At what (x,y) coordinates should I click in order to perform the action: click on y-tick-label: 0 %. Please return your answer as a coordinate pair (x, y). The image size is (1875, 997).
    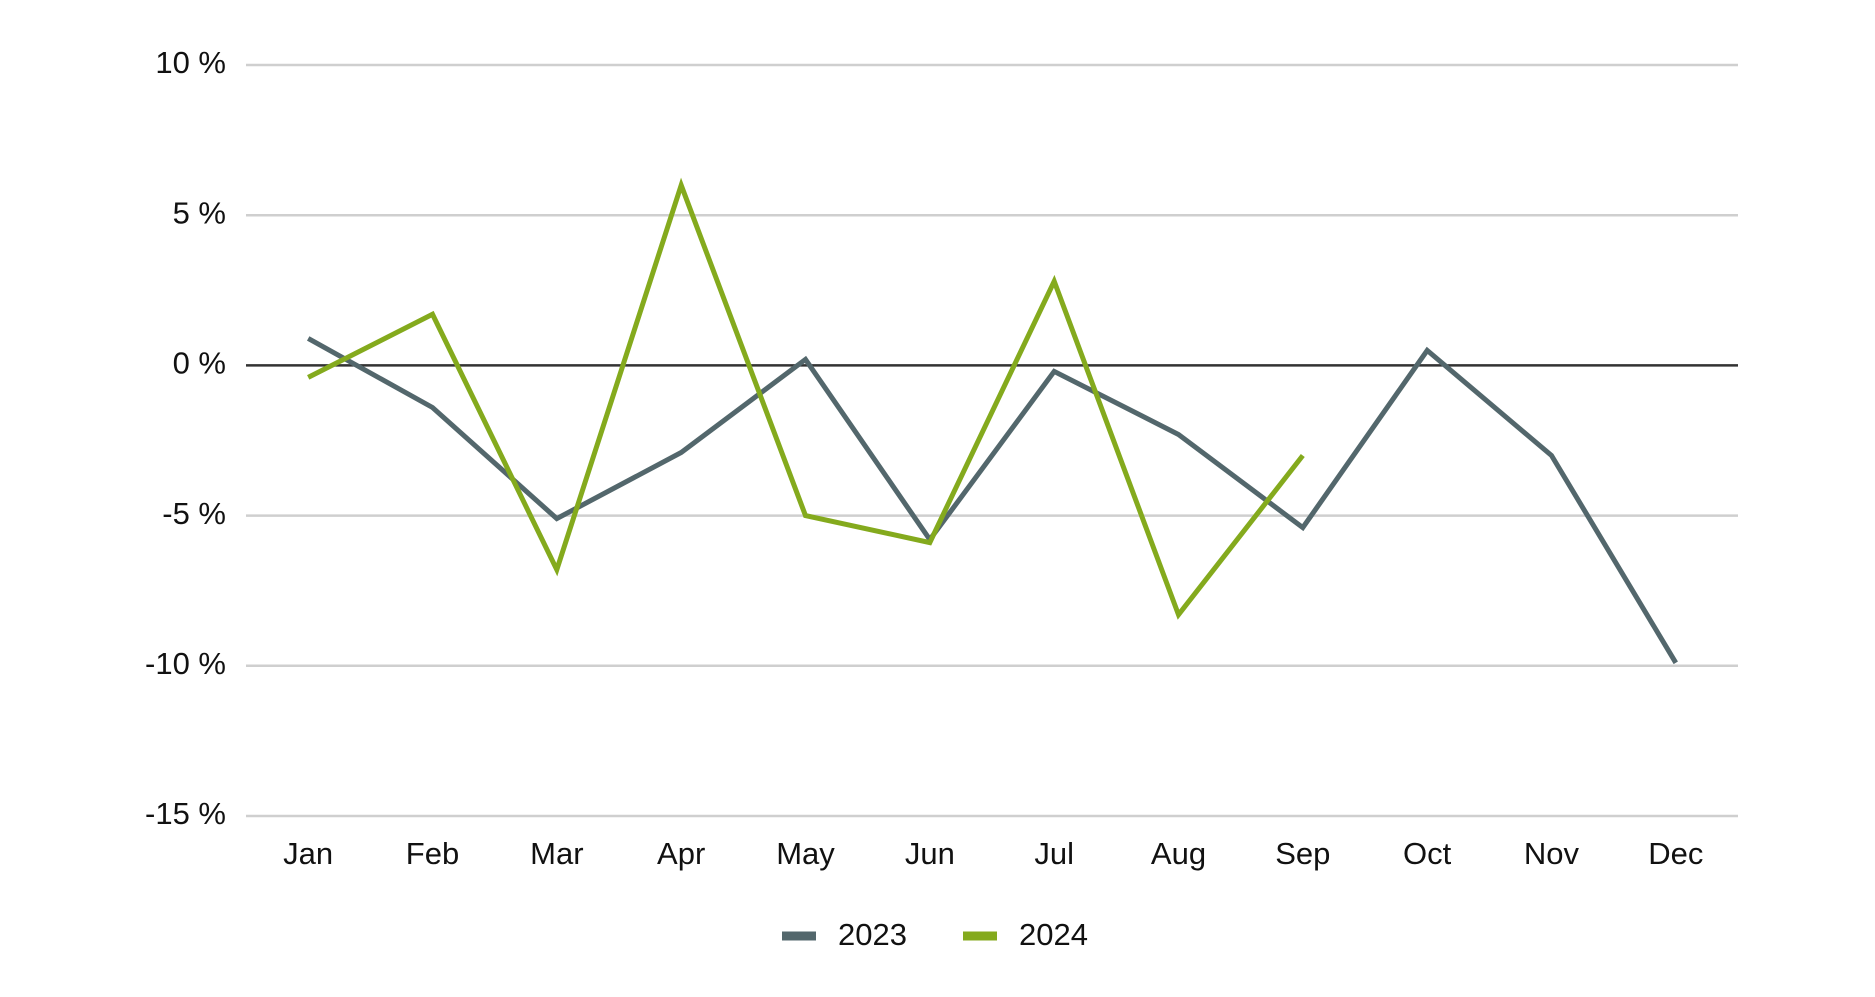
    Looking at the image, I should click on (199, 363).